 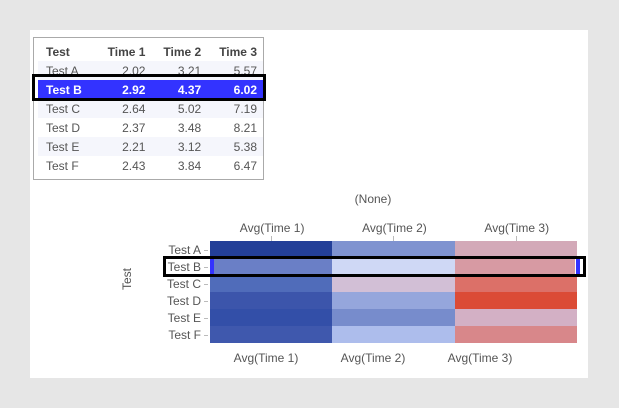 What do you see at coordinates (245, 165) in the screenshot?
I see `value-cell: 6.47` at bounding box center [245, 165].